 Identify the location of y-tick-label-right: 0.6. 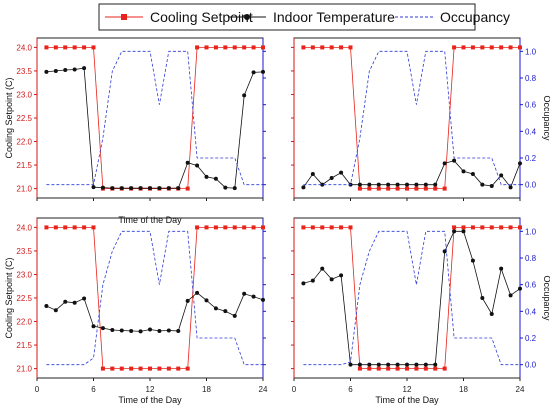
(531, 285).